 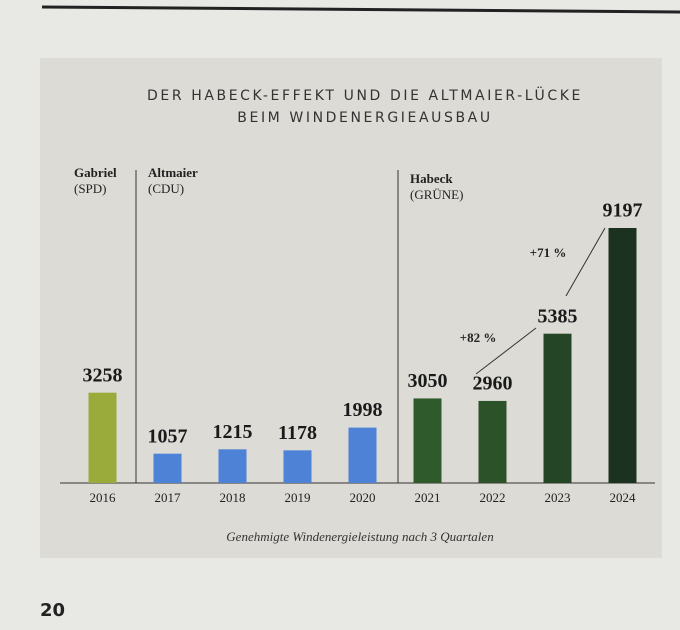 What do you see at coordinates (173, 172) in the screenshot?
I see `period-name: Altmaier` at bounding box center [173, 172].